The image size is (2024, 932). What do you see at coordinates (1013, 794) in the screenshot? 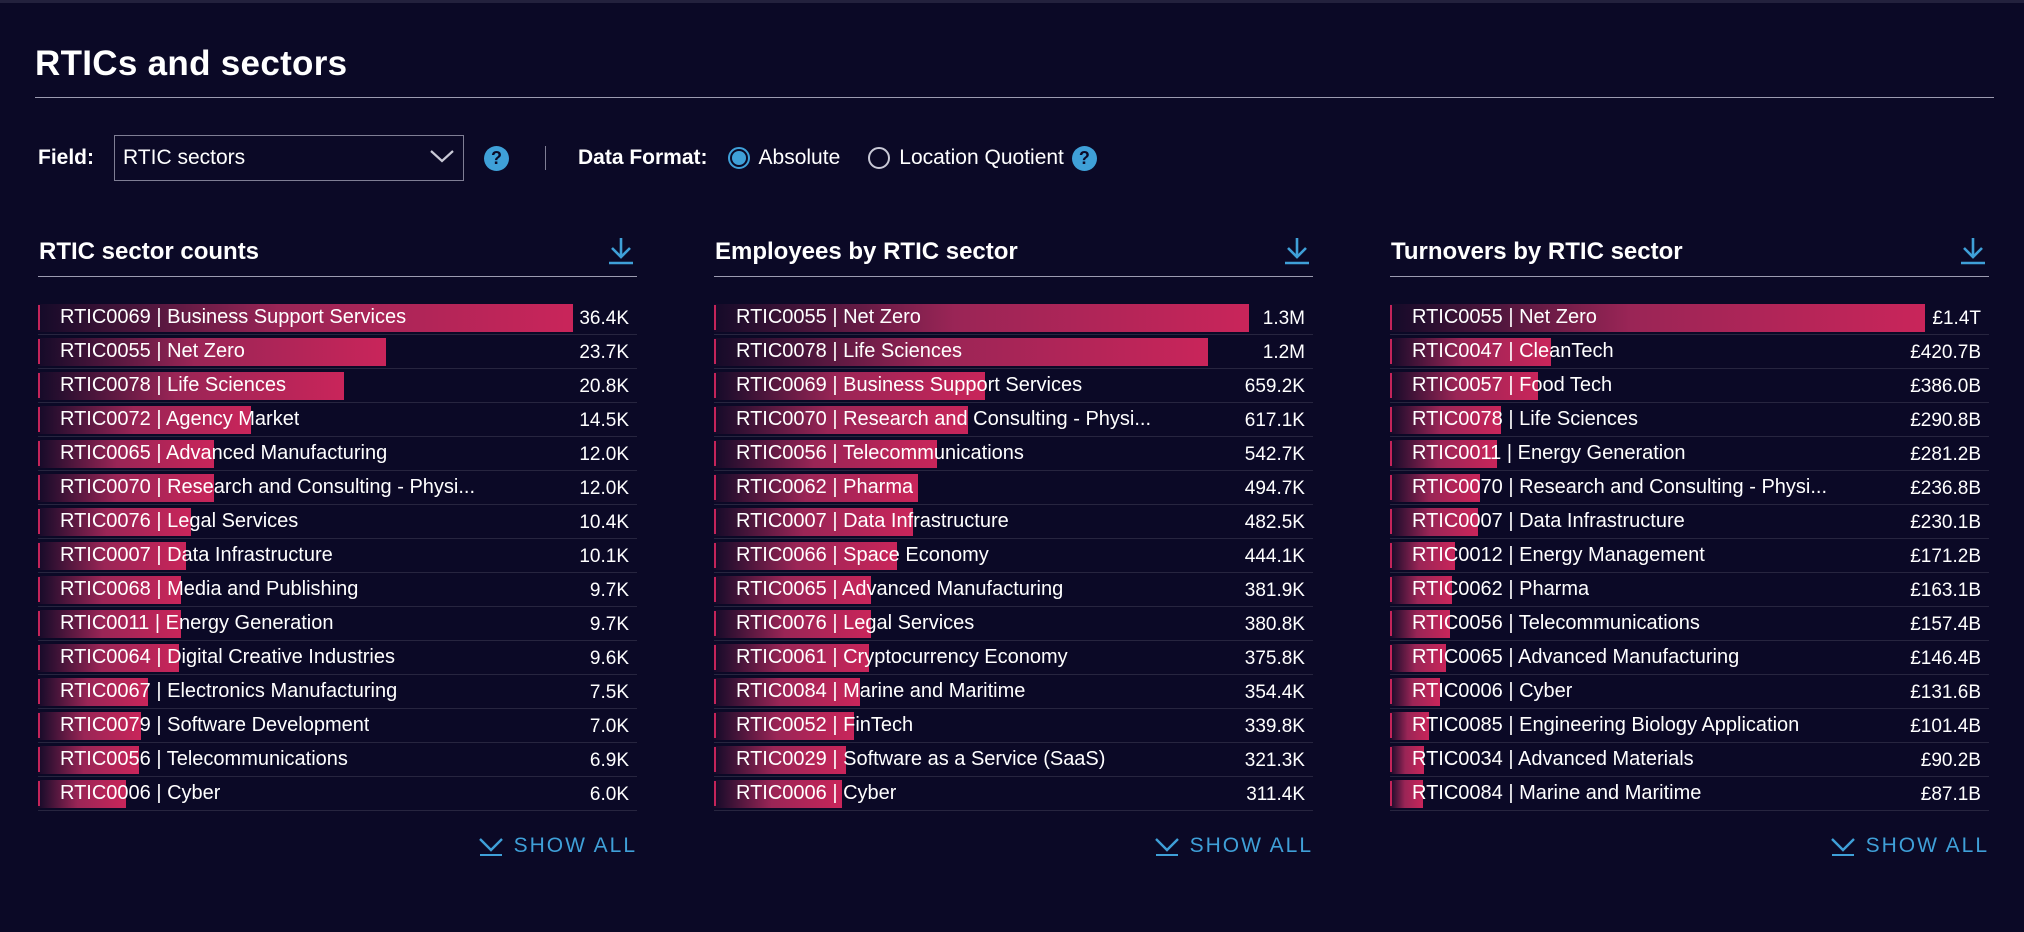
I see `list-item: RTIC0006 | Cyber 311.4K` at bounding box center [1013, 794].